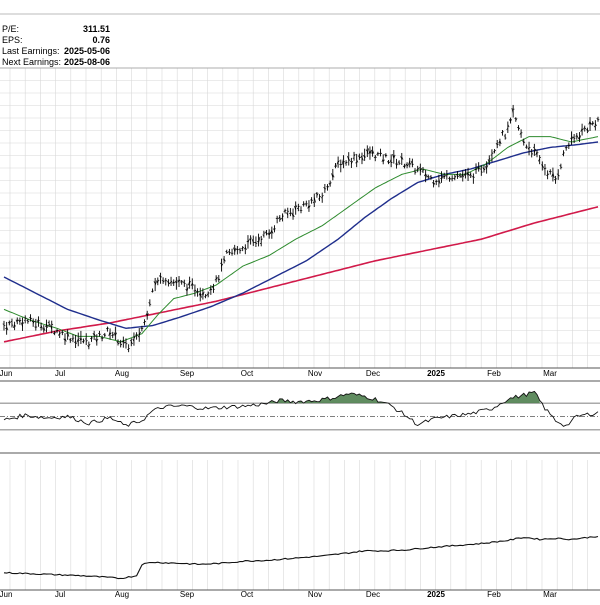 Image resolution: width=600 pixels, height=605 pixels. I want to click on next-earnings-value: 2025-08-06, so click(87, 62).